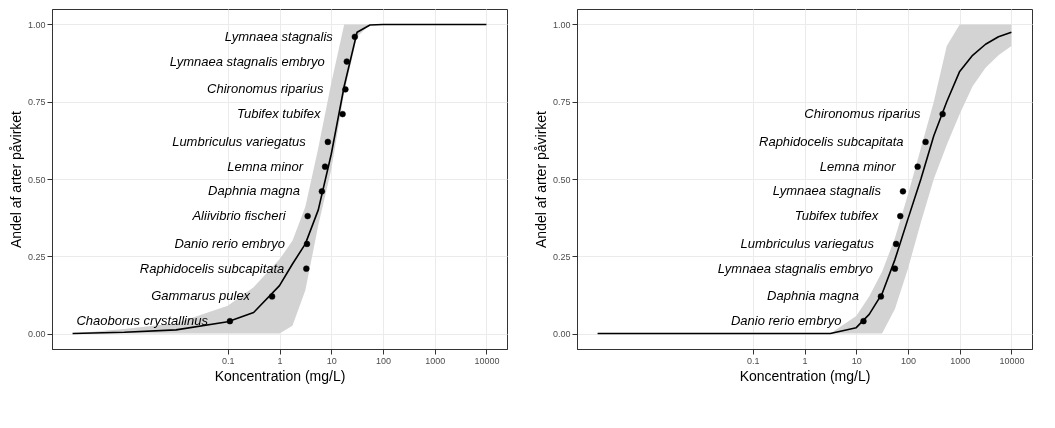 This screenshot has width=1055, height=428. I want to click on annotation: Gammarus pulex, so click(201, 296).